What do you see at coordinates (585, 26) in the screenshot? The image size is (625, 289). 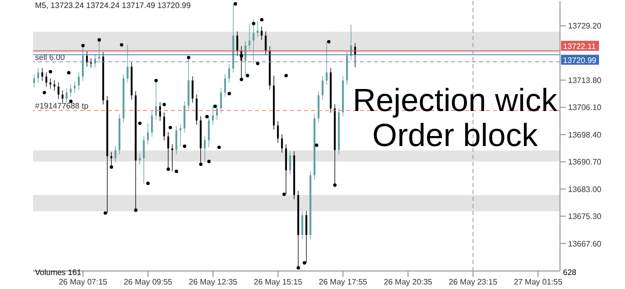 I see `y-tick-label: 13729.20` at bounding box center [585, 26].